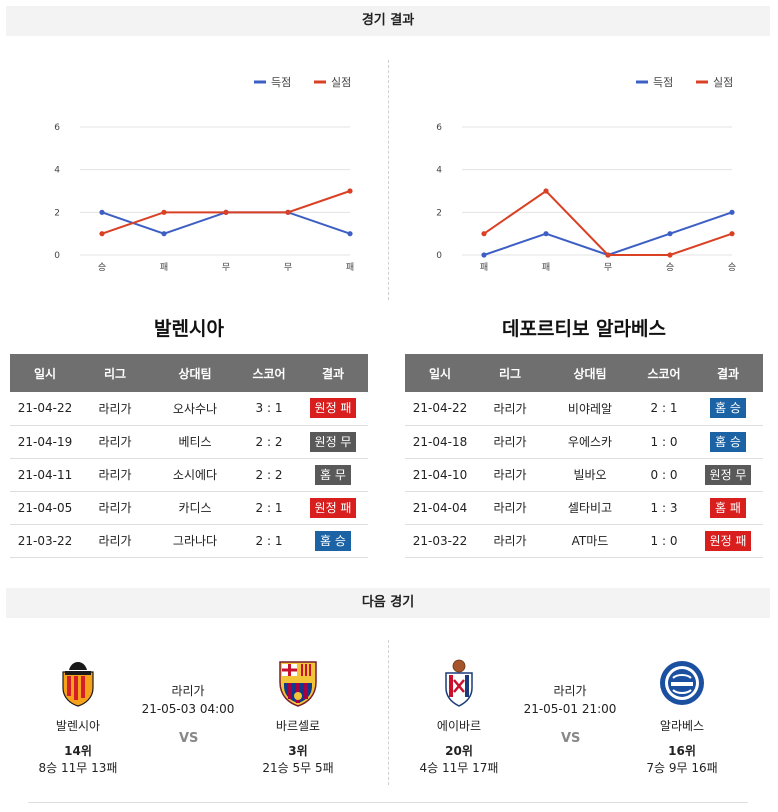 This screenshot has width=778, height=812. I want to click on result-badge: 원정 무, so click(333, 441).